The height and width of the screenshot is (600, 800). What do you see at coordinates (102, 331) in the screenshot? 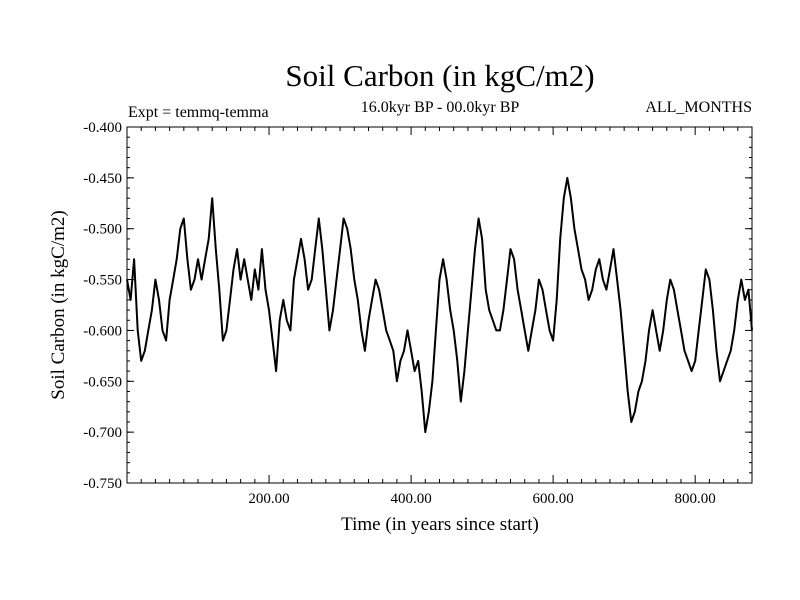
I see `y-tick-label: -0.600` at bounding box center [102, 331].